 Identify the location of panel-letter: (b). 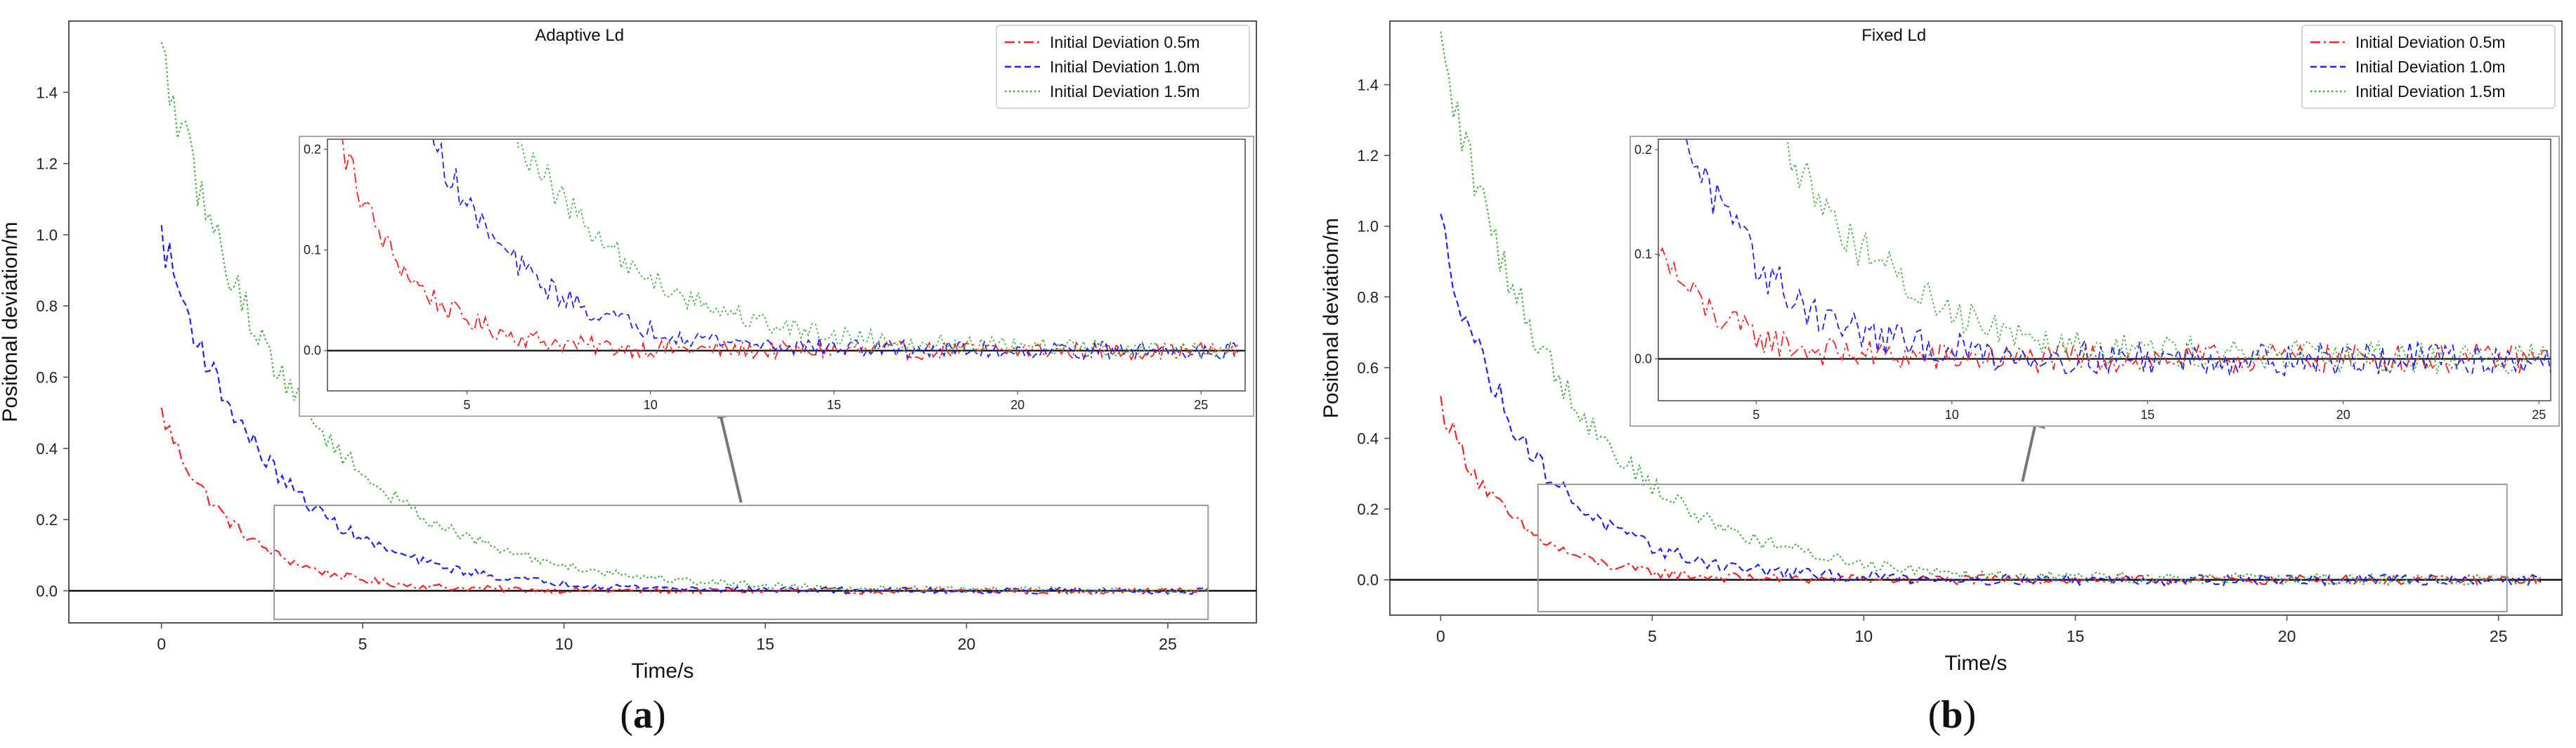
(1952, 715).